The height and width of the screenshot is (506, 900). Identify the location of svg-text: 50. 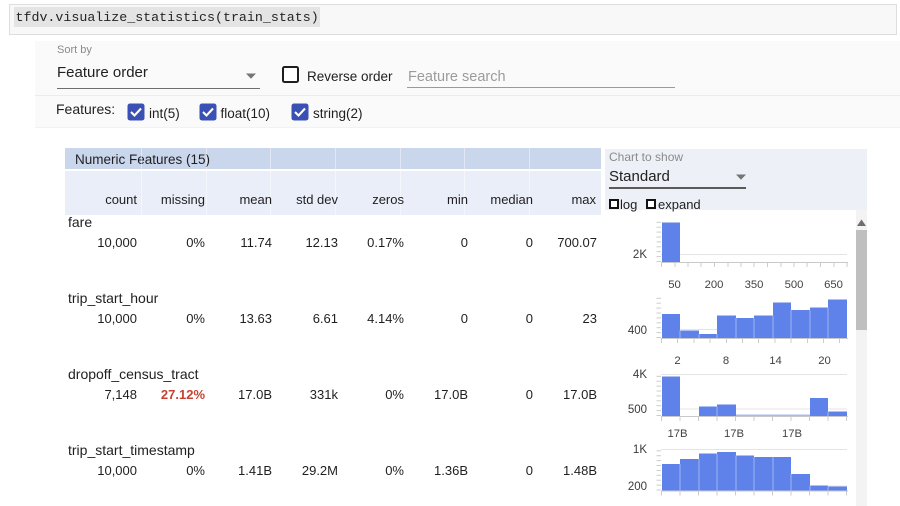
(674, 285).